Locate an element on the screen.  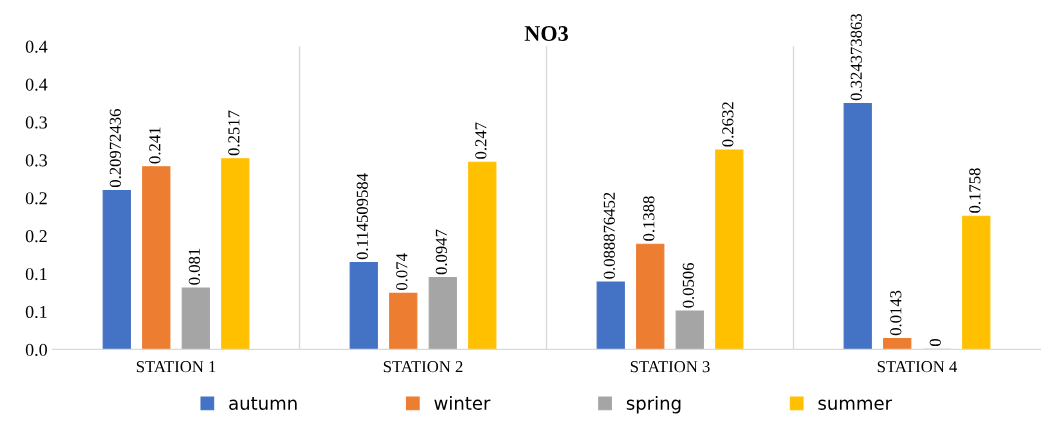
data-label: 0.247 is located at coordinates (481, 140).